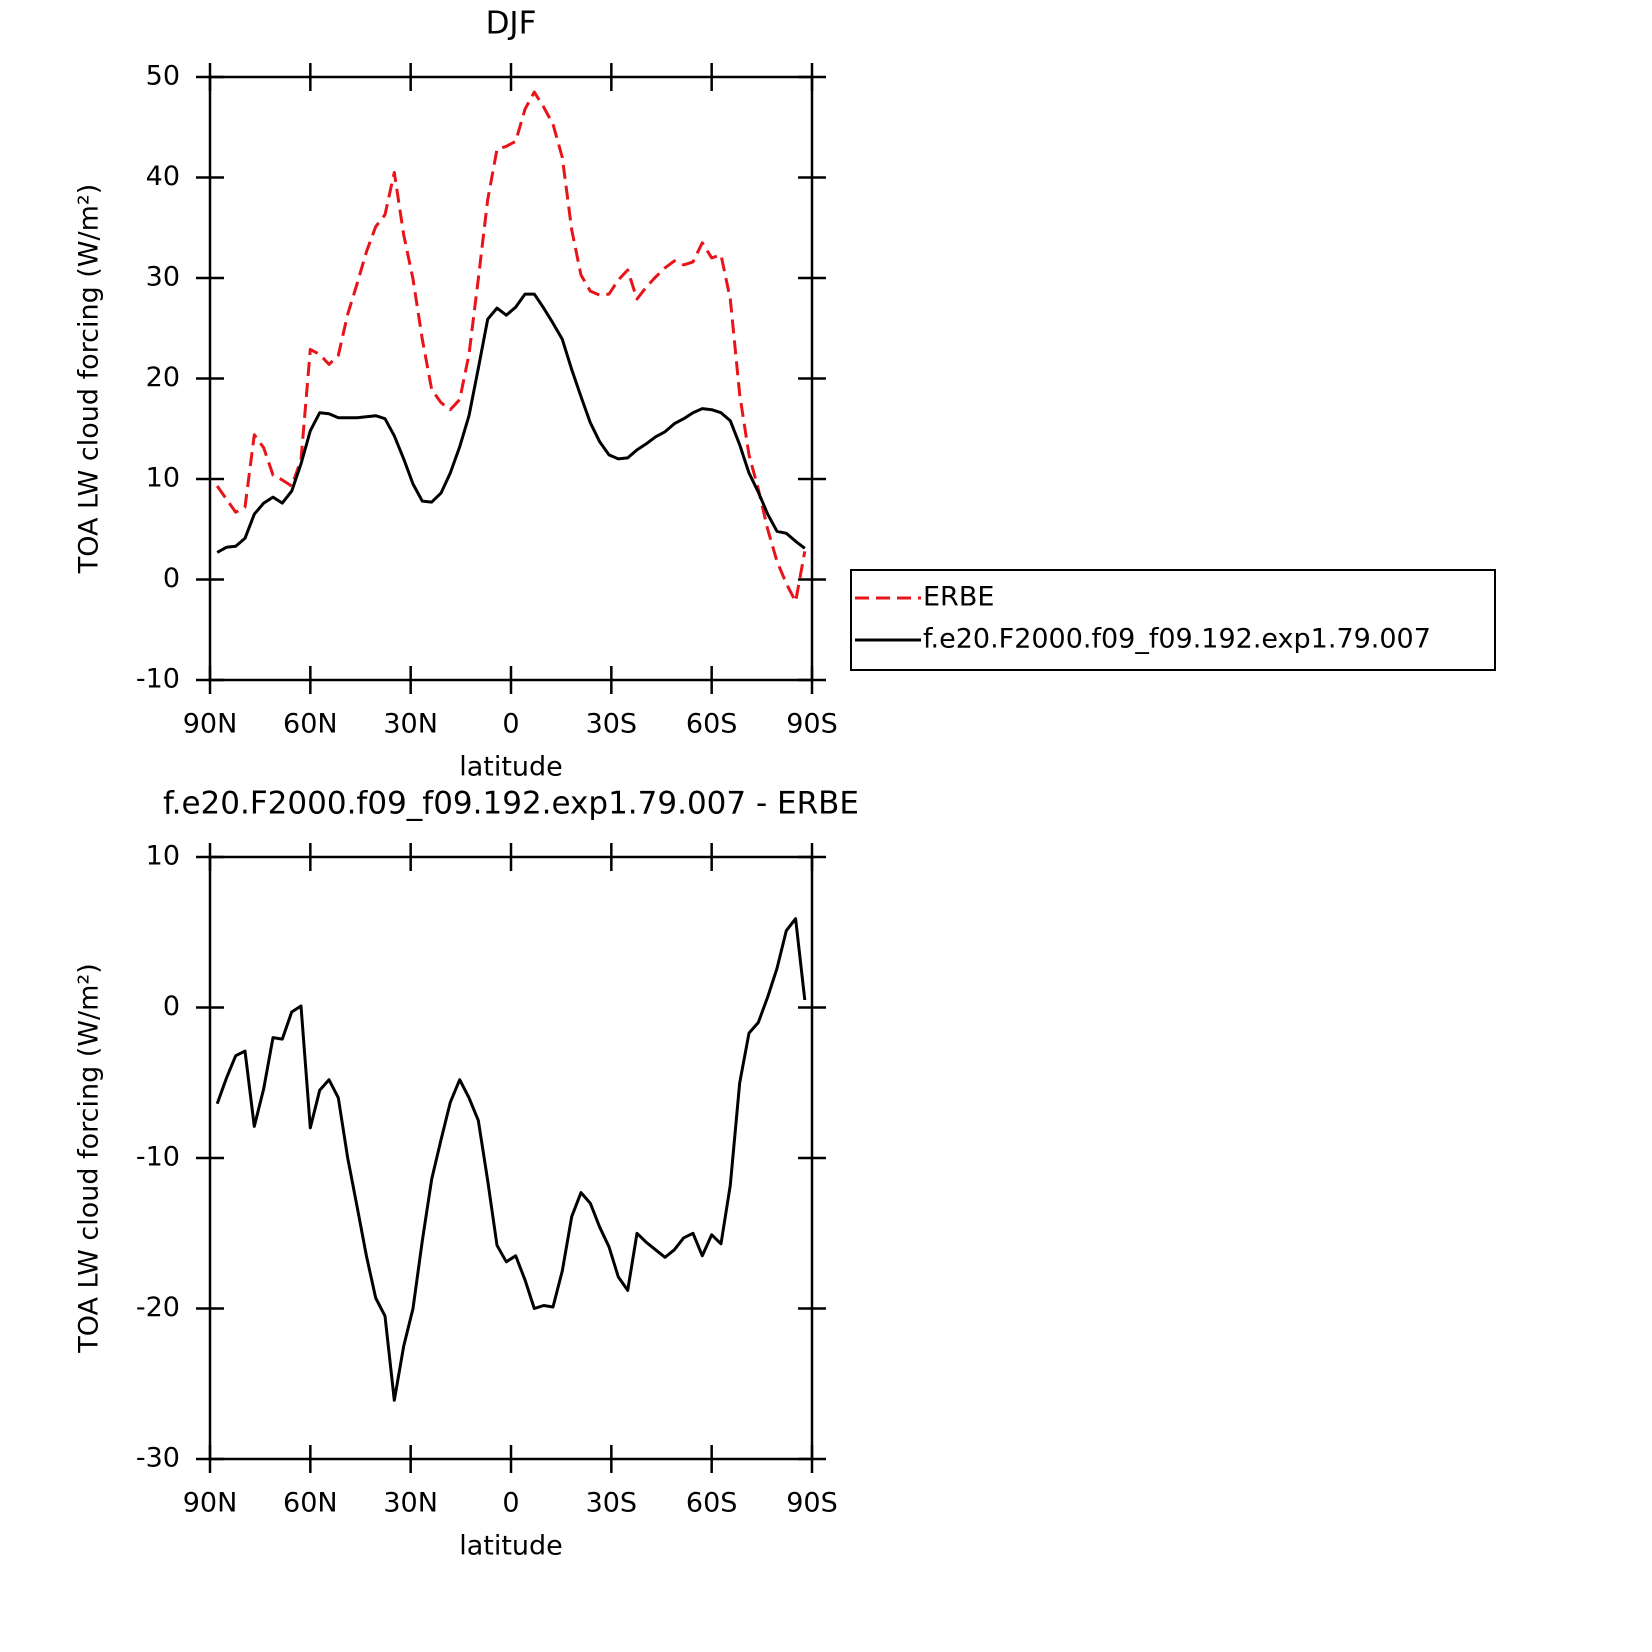 This screenshot has width=1652, height=1652. What do you see at coordinates (163, 277) in the screenshot?
I see `y-tick-label: 30` at bounding box center [163, 277].